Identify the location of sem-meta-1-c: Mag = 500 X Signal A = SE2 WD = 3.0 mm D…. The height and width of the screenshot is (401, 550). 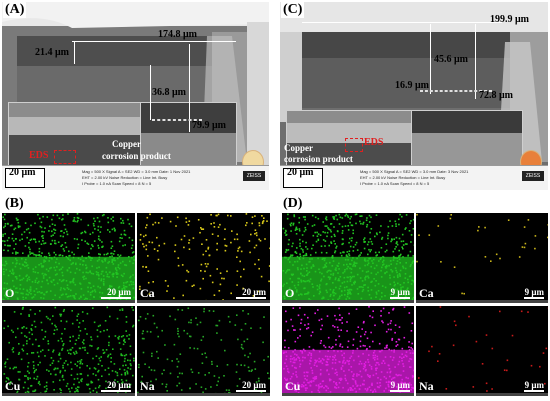
(414, 171).